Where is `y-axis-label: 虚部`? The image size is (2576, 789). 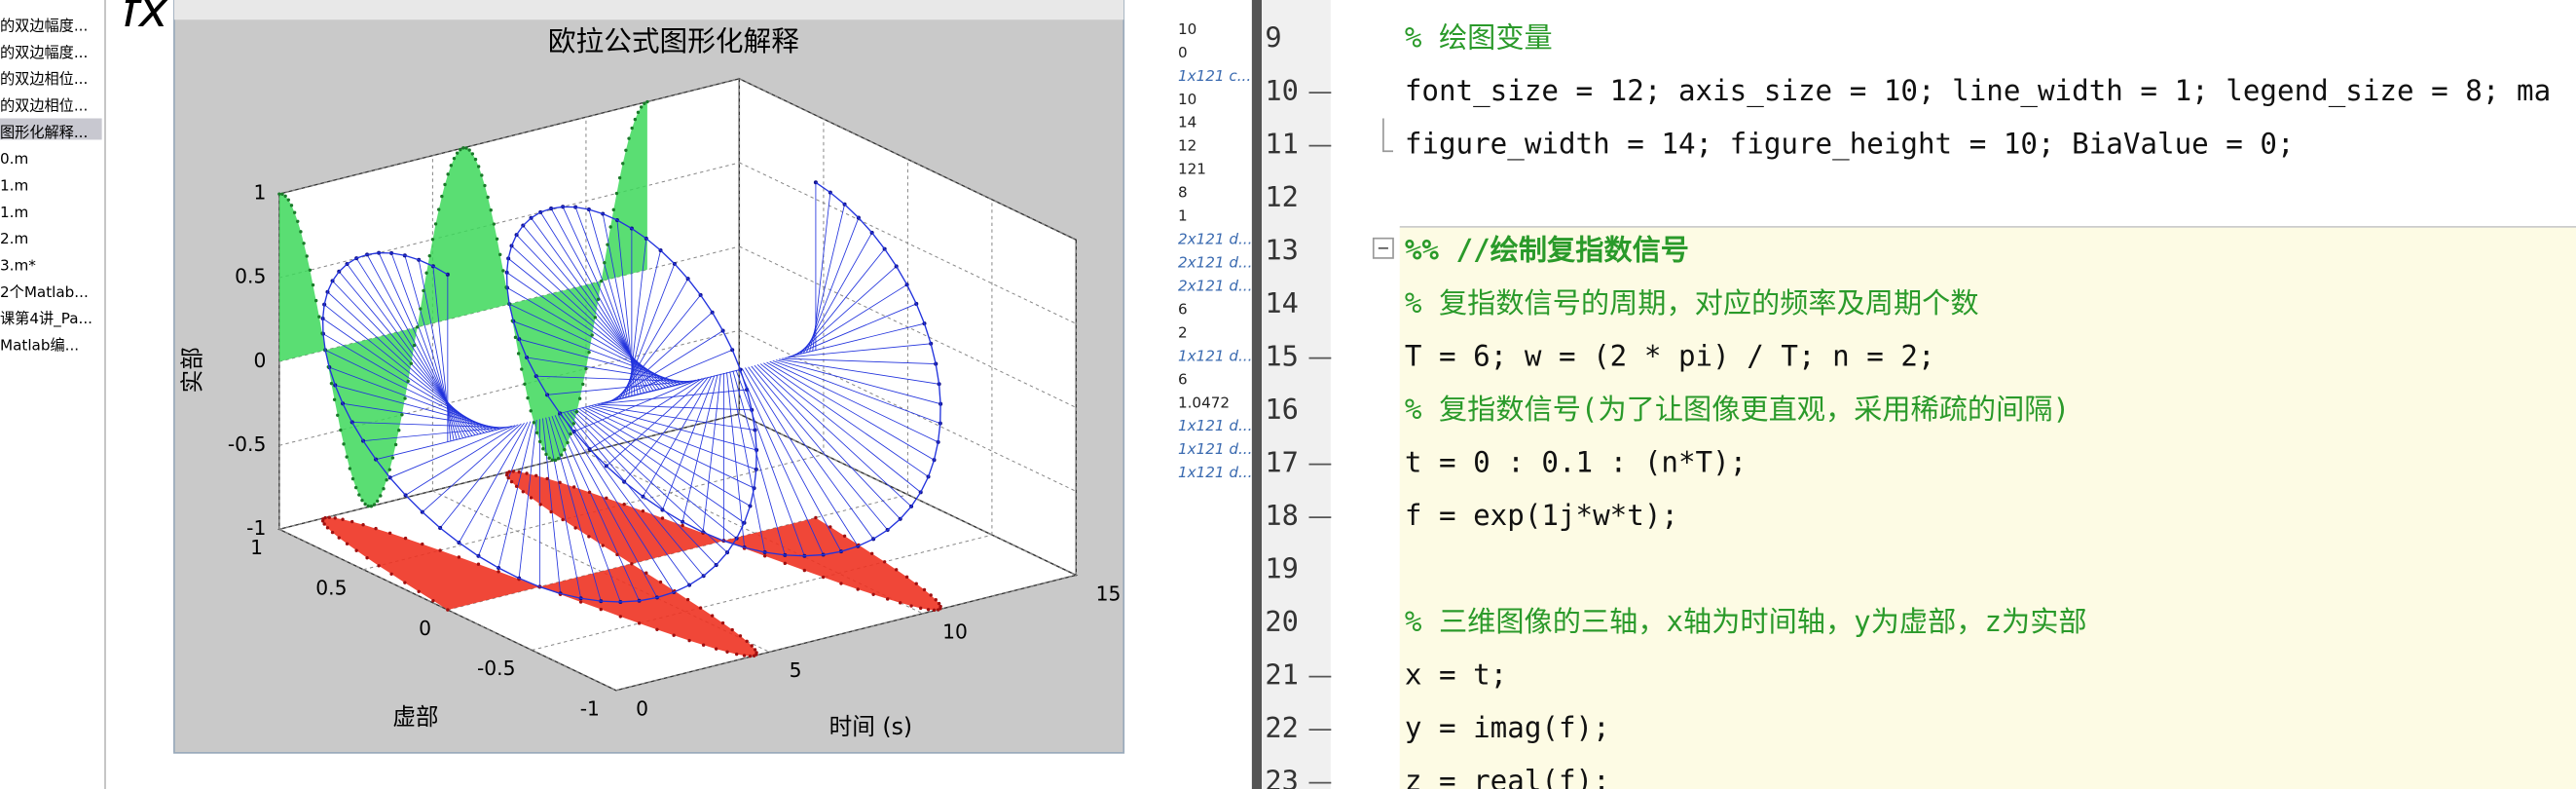 y-axis-label: 虚部 is located at coordinates (415, 717).